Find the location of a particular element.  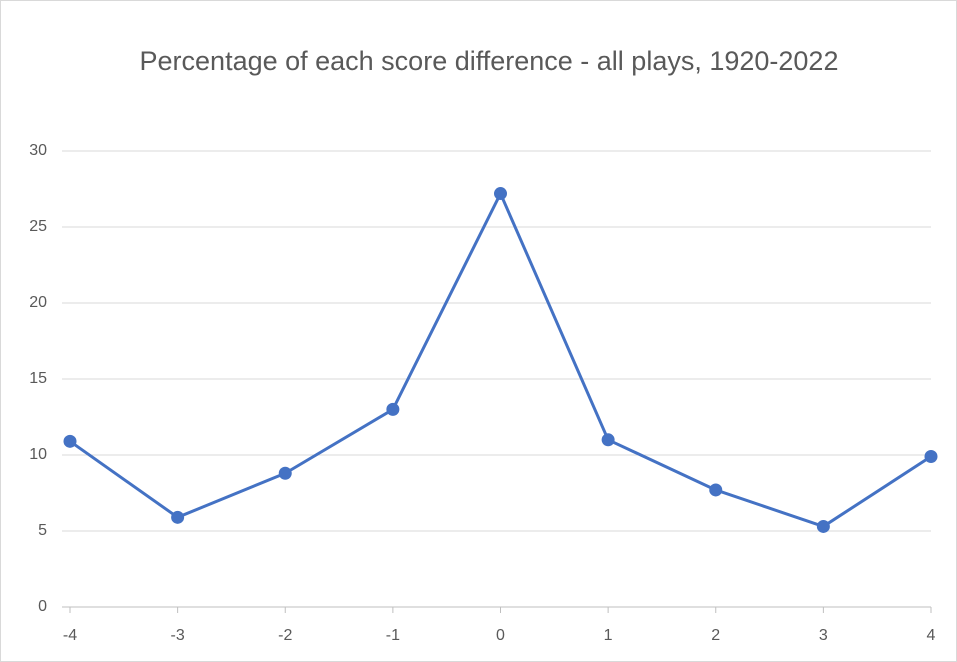

y-tick-label: 15 is located at coordinates (38, 378).